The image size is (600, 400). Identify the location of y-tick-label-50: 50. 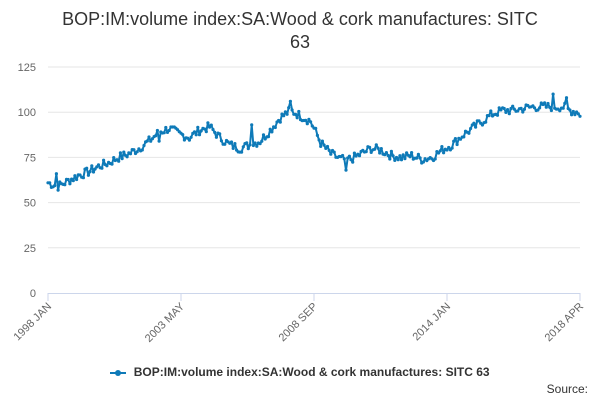
(30, 204).